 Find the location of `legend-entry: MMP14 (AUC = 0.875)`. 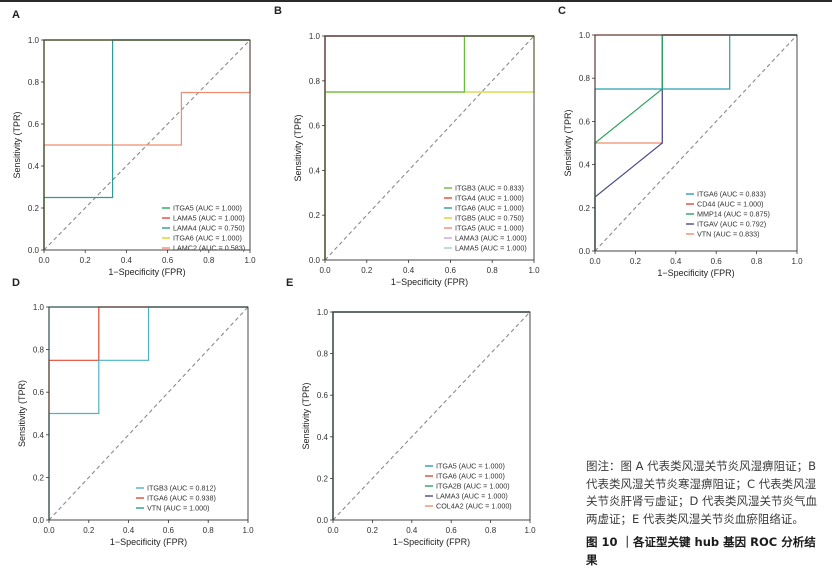

legend-entry: MMP14 (AUC = 0.875) is located at coordinates (733, 214).